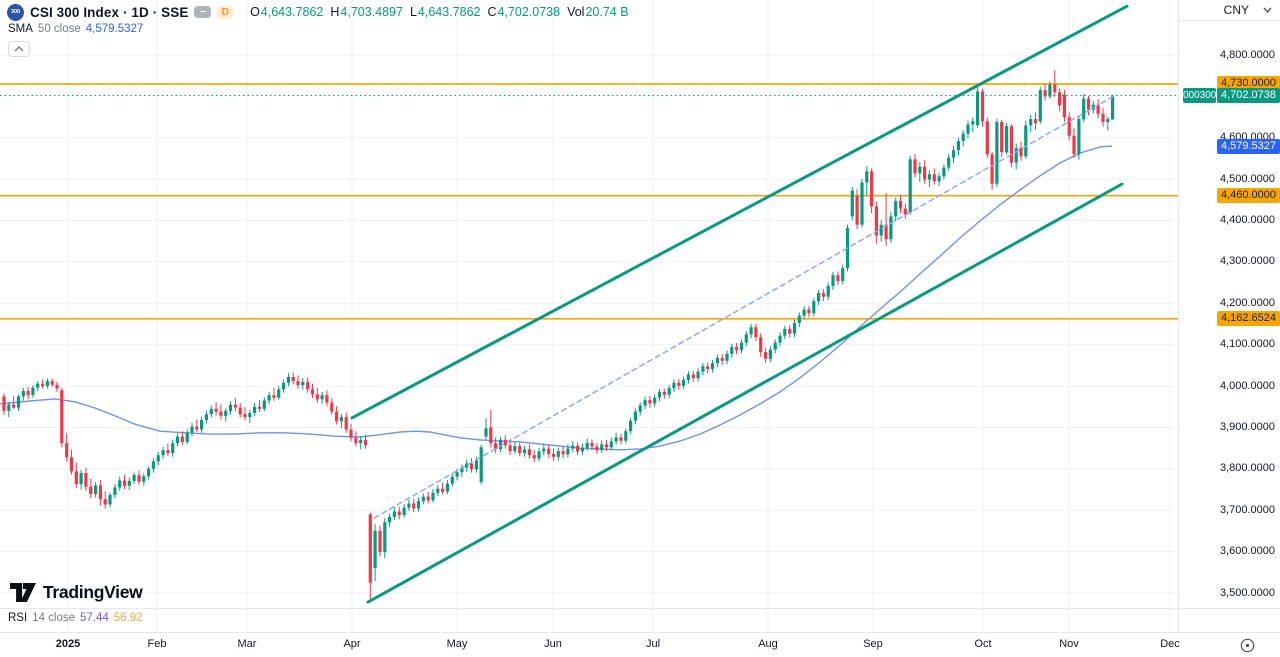 This screenshot has height=657, width=1280. What do you see at coordinates (529, 12) in the screenshot?
I see `ohlc-value: 4,702.0738` at bounding box center [529, 12].